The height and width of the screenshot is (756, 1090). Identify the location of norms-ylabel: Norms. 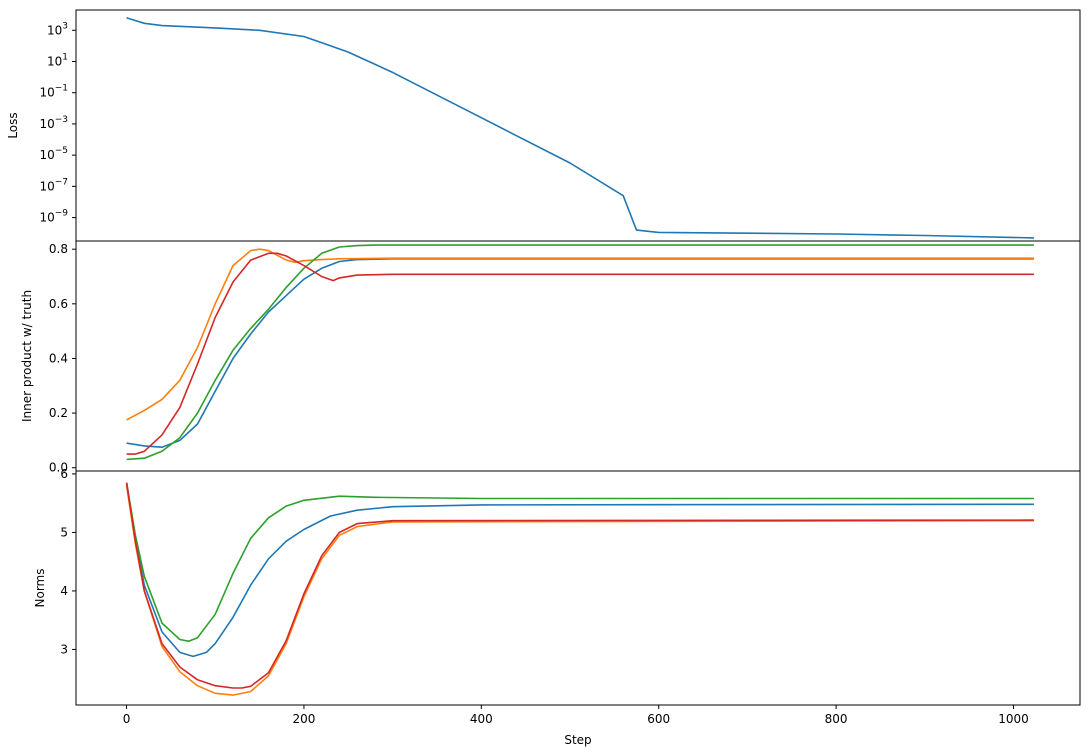
(40, 588).